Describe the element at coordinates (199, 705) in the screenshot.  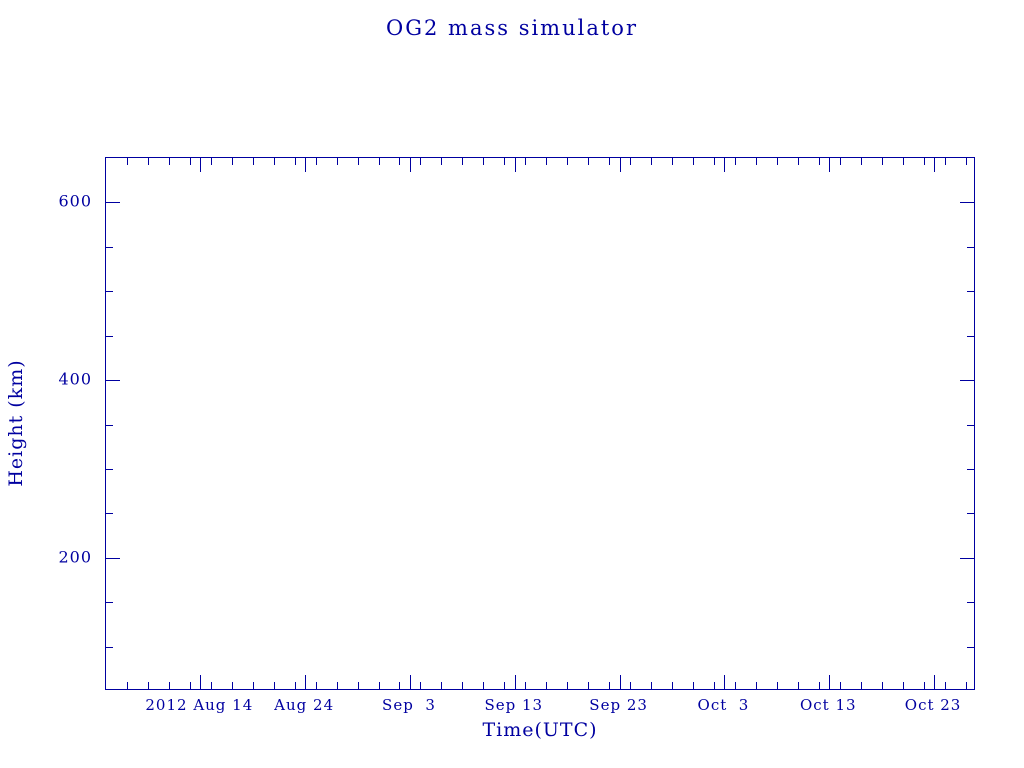
I see `x-tick-label: 2012 Aug 14` at that location.